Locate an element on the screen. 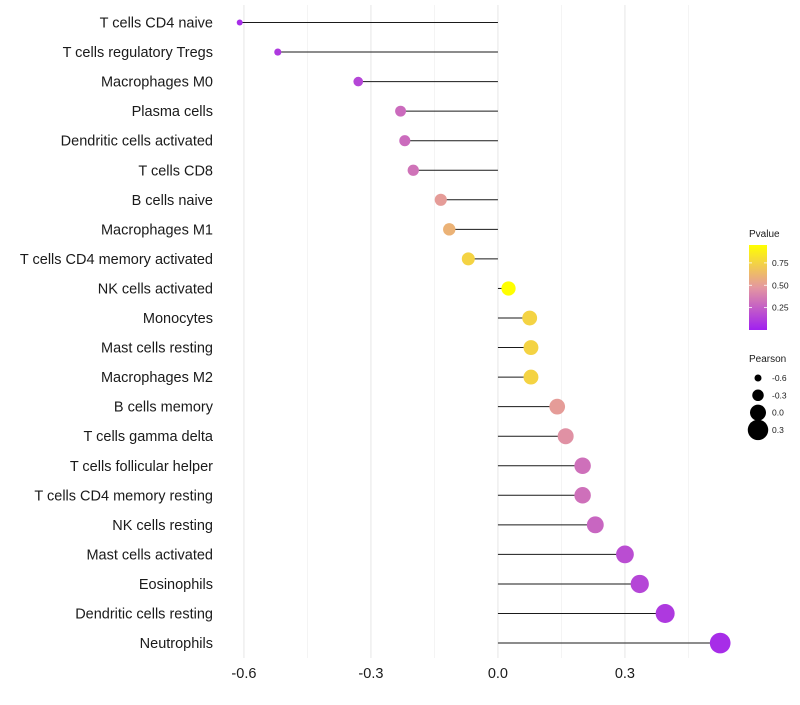  category-label: Macrophages M2 is located at coordinates (157, 378).